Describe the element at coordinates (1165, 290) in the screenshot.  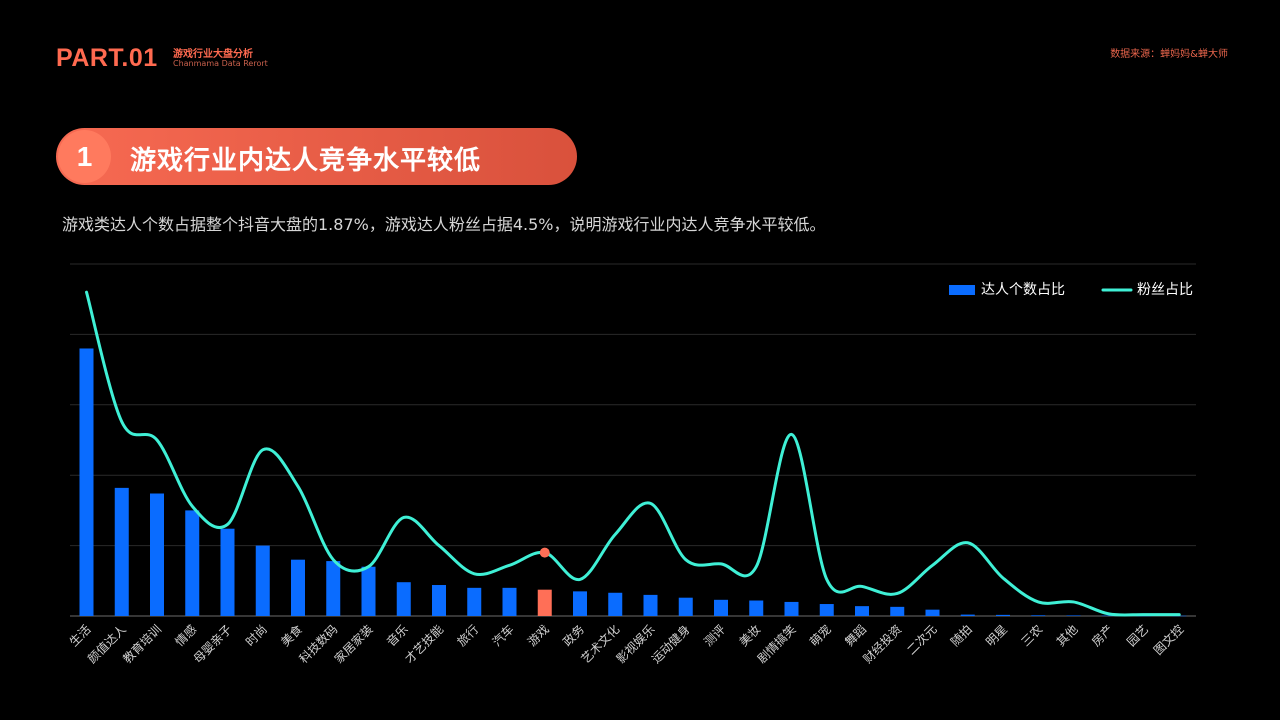
I see `legend-line-label: 粉丝占比` at that location.